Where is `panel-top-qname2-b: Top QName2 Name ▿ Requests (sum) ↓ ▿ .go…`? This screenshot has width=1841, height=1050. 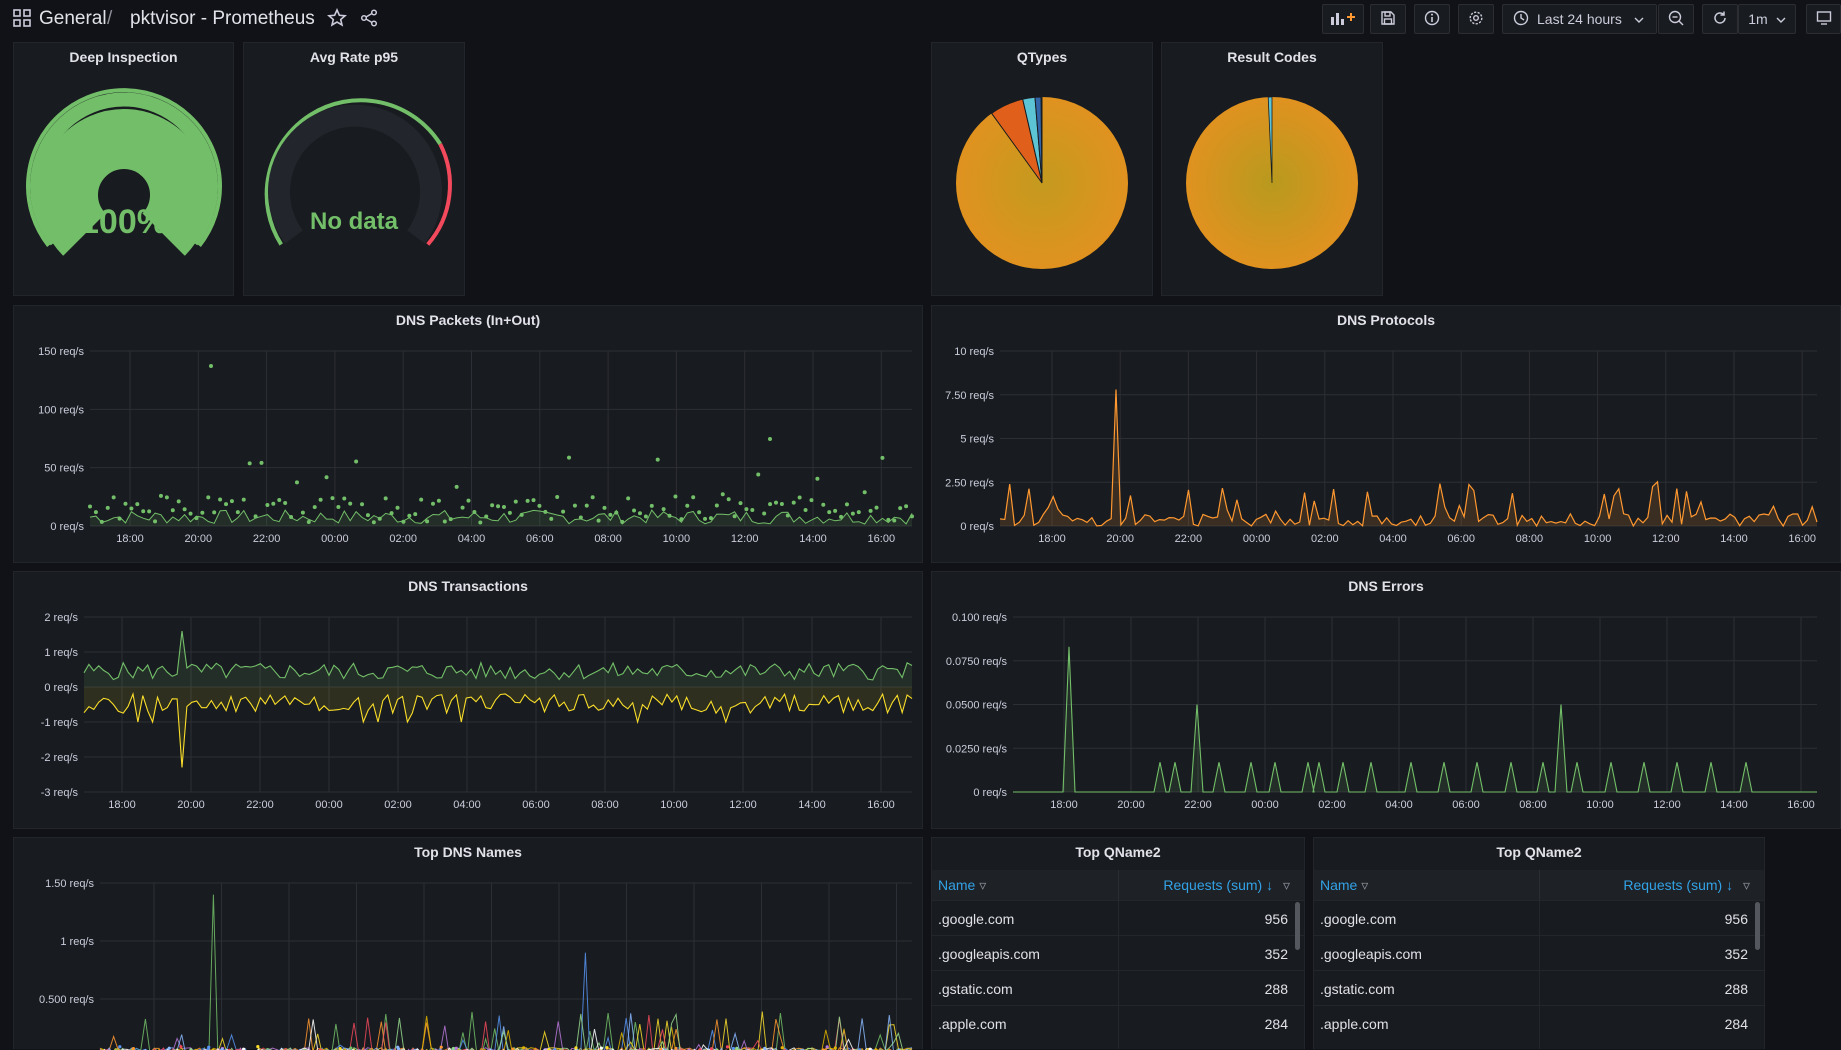 panel-top-qname2-b: Top QName2 Name ▿ Requests (sum) ↓ ▿ .go… is located at coordinates (1539, 943).